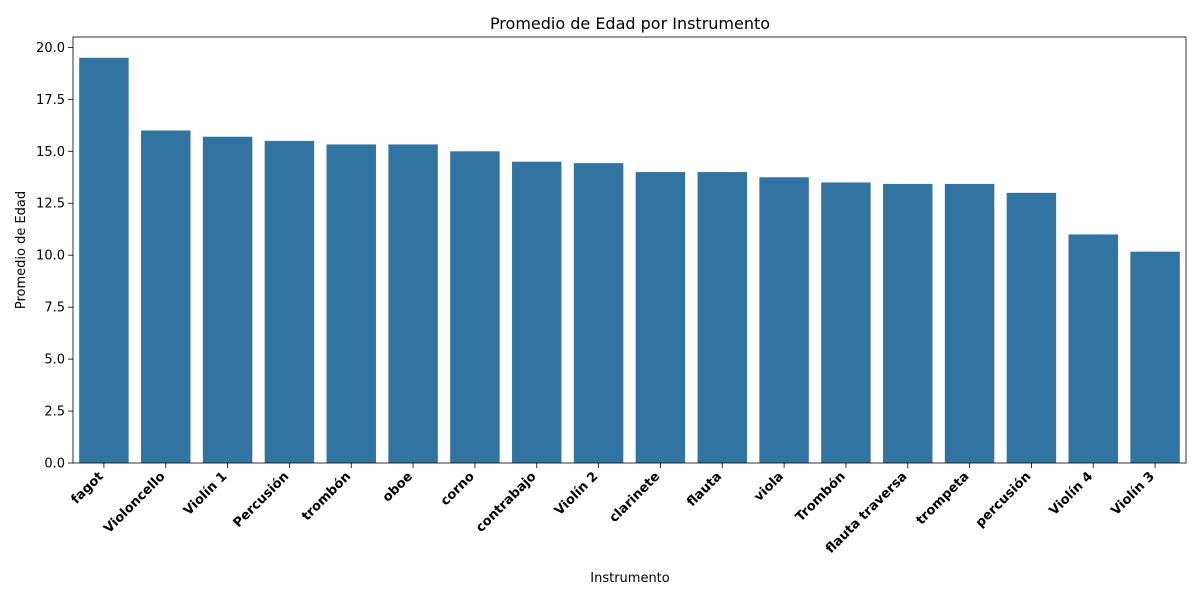  Describe the element at coordinates (1132, 493) in the screenshot. I see `x-tick-label-17: Violín 3` at that location.